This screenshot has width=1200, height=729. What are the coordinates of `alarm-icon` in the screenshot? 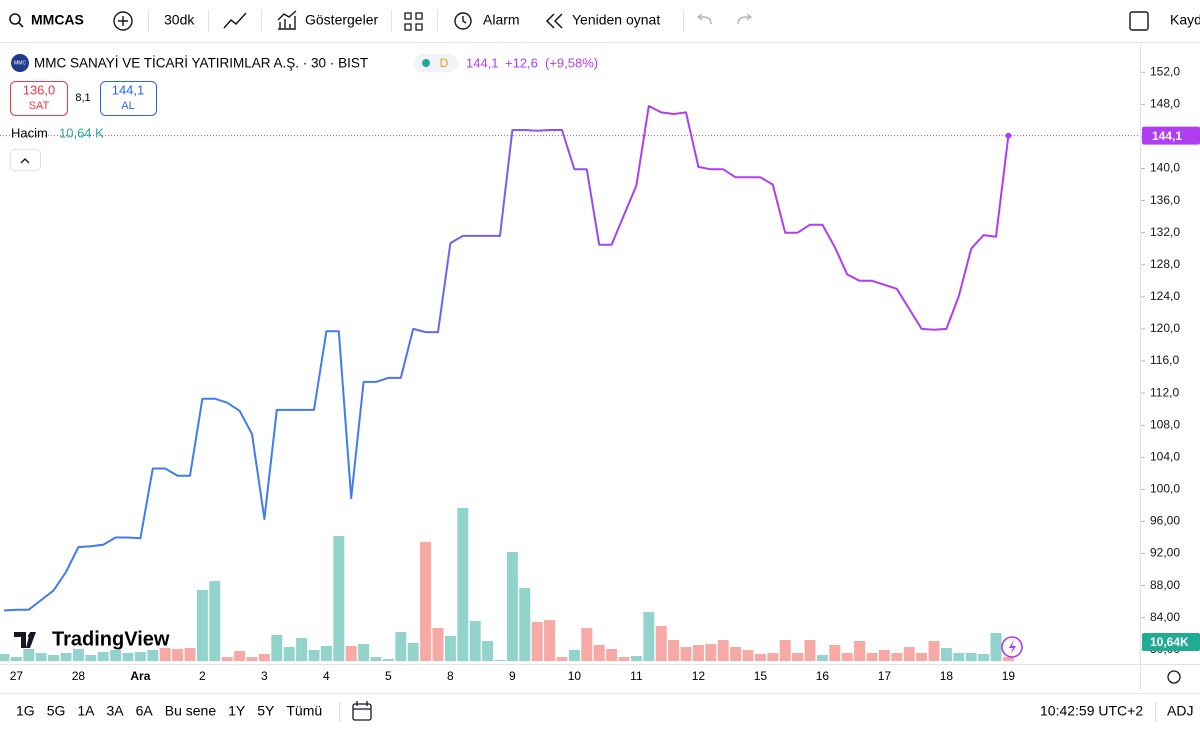 It's located at (463, 21).